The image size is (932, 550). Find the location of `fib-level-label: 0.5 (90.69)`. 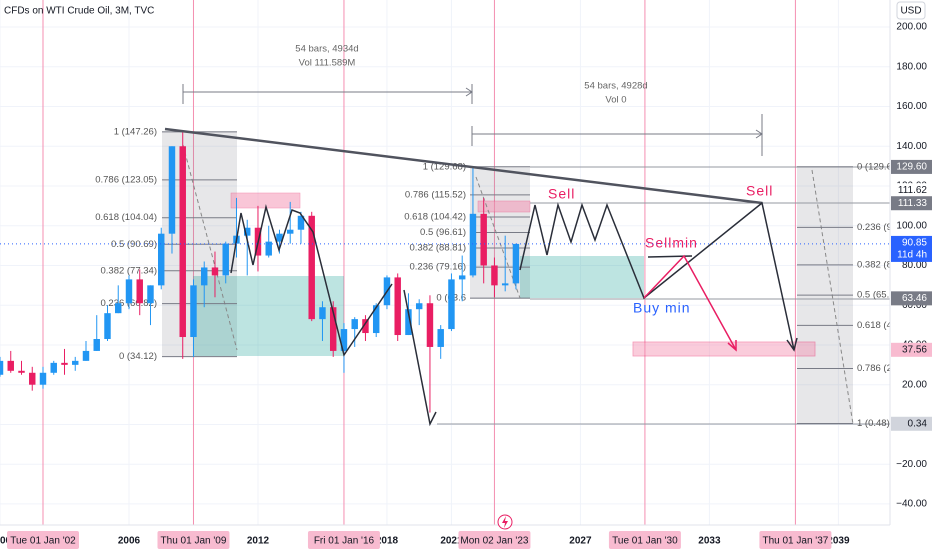

fib-level-label: 0.5 (90.69) is located at coordinates (134, 244).